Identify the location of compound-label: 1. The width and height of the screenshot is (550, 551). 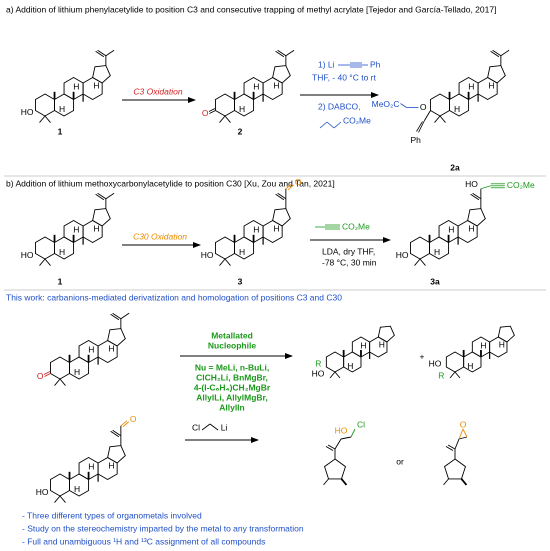
(60, 281).